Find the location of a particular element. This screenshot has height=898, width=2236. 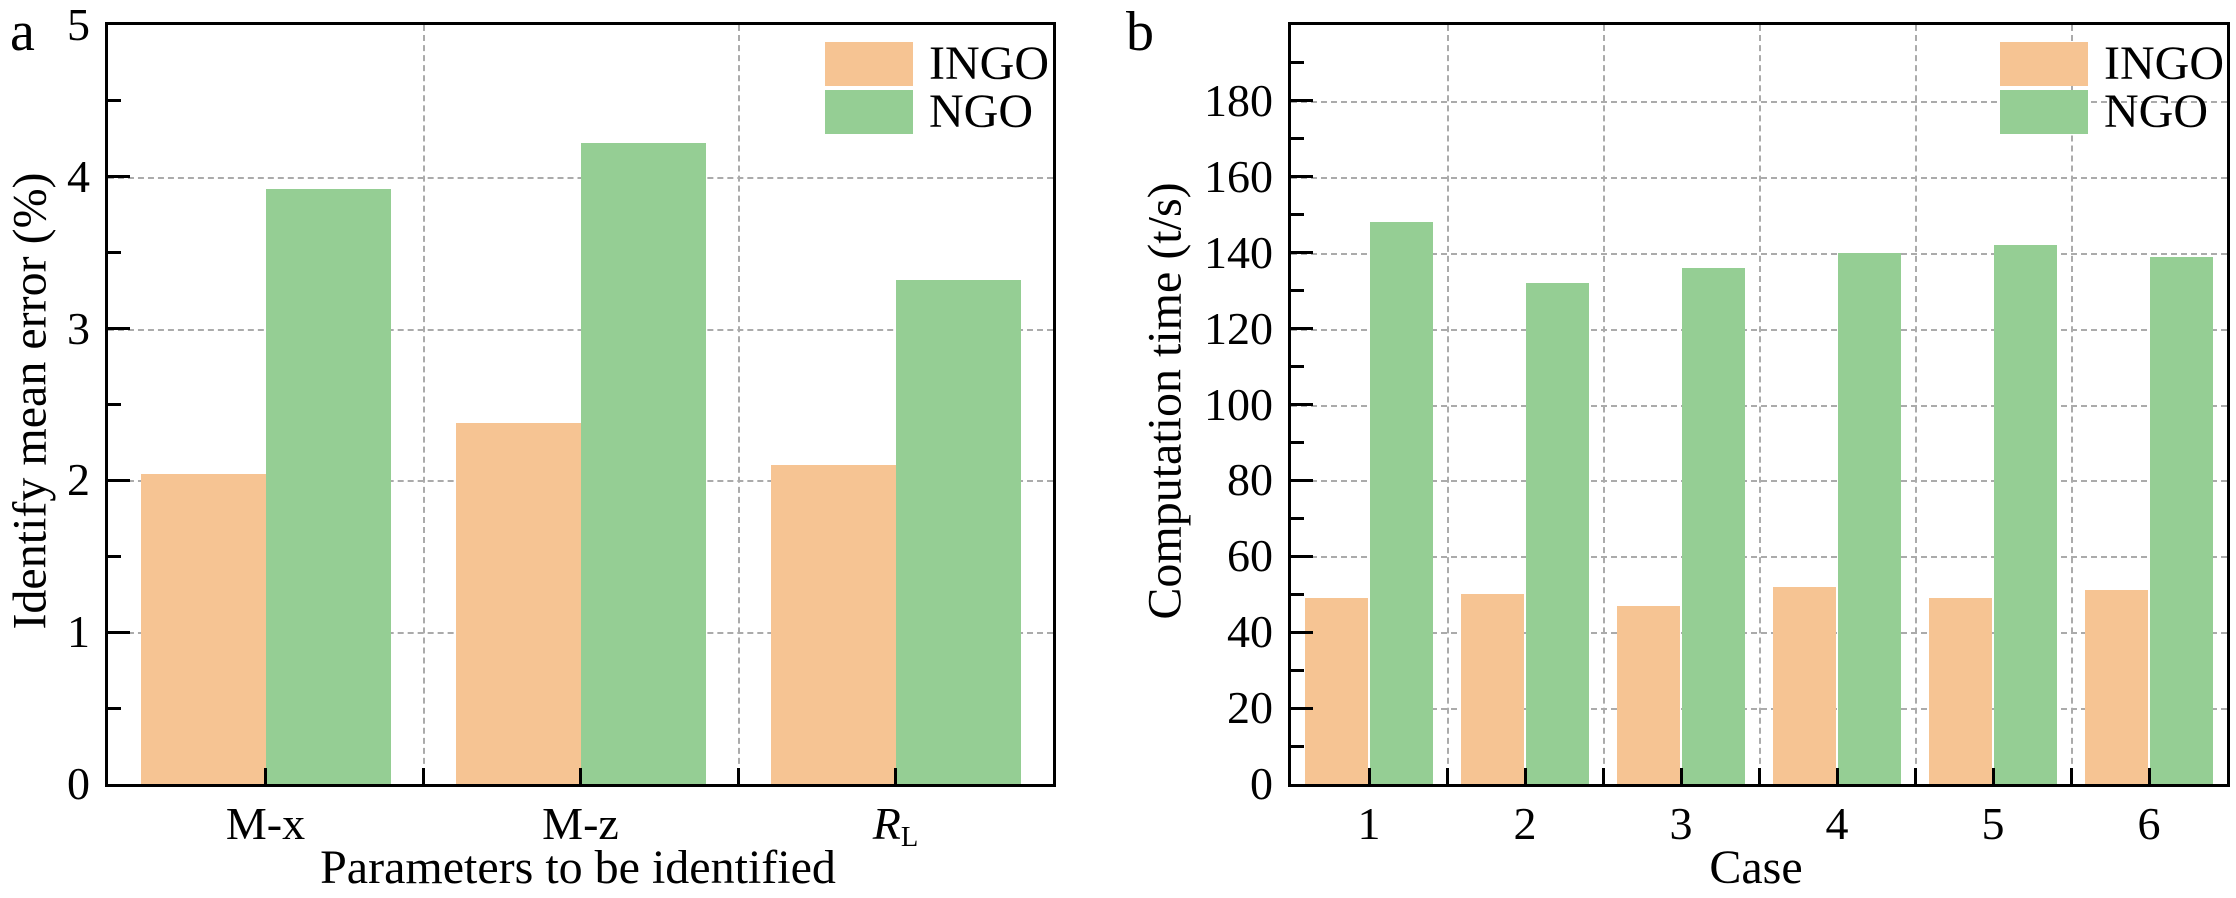

y-tick-label: 100 is located at coordinates (1238, 404).